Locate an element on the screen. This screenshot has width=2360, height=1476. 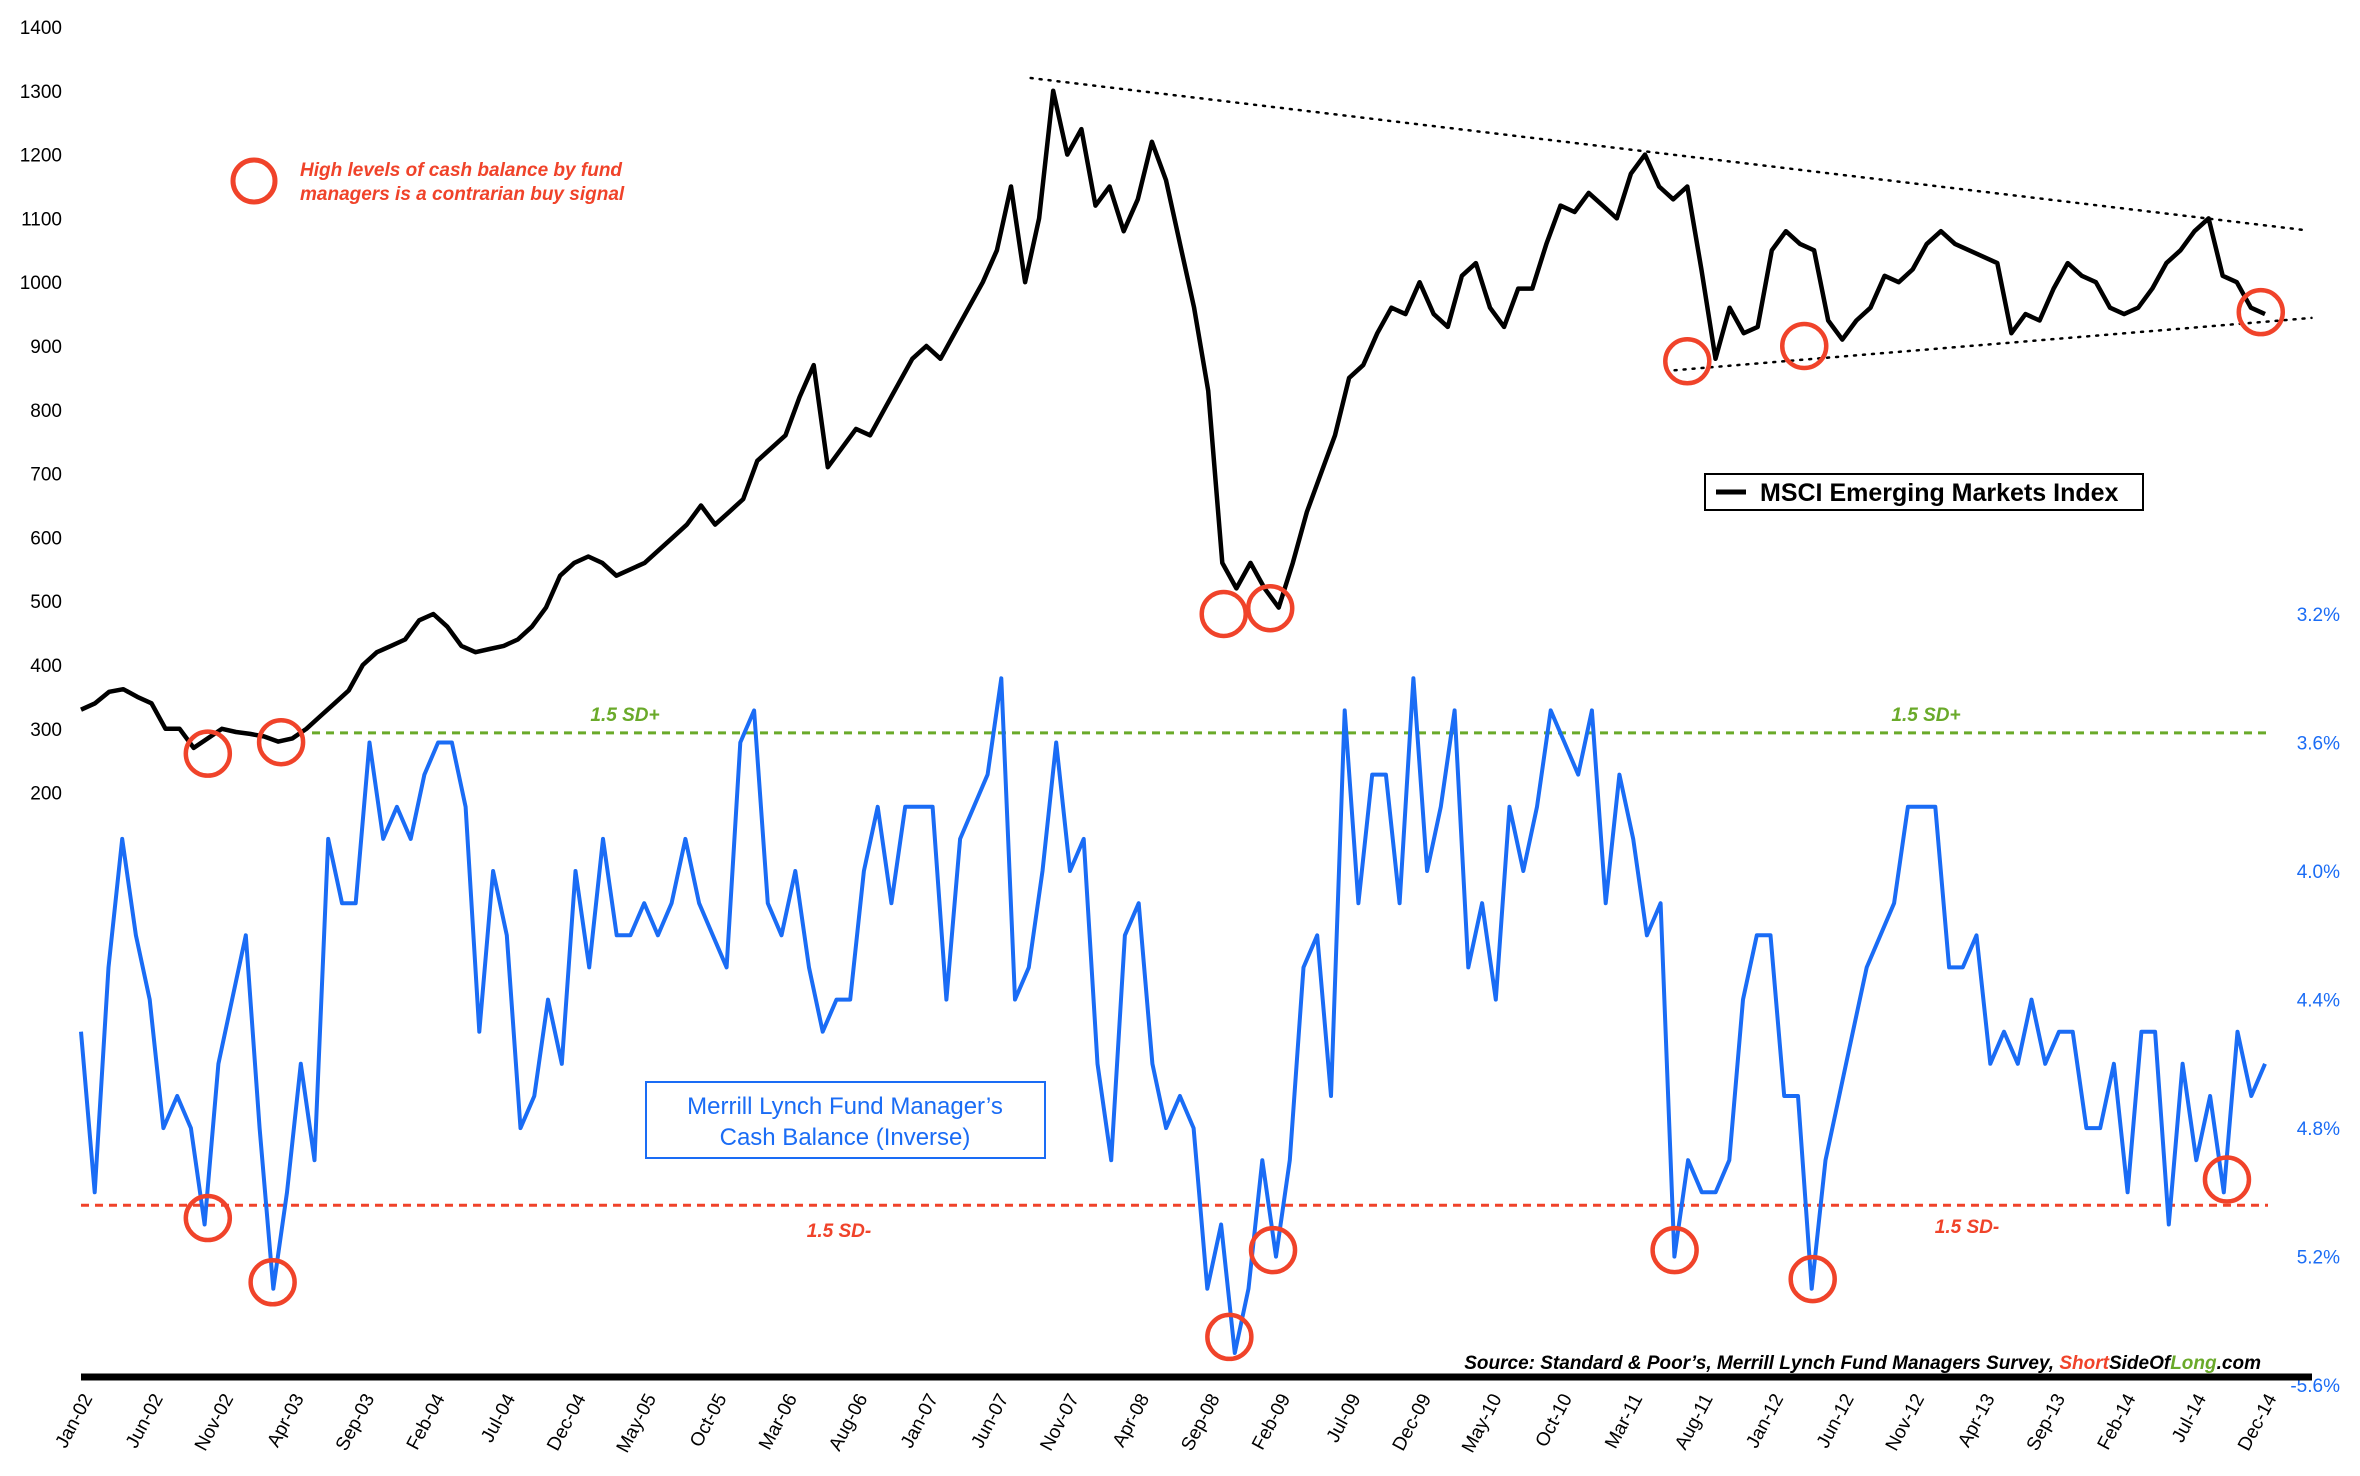
x-tick-label: Oct-05 is located at coordinates (708, 1420).